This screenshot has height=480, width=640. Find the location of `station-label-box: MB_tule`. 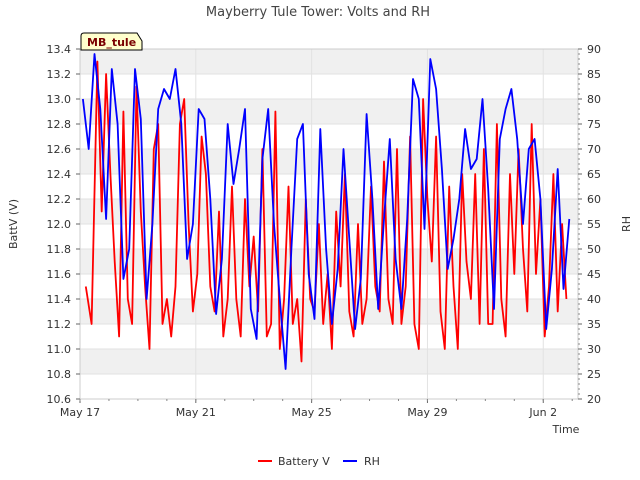

station-label-box: MB_tule is located at coordinates (111, 41).